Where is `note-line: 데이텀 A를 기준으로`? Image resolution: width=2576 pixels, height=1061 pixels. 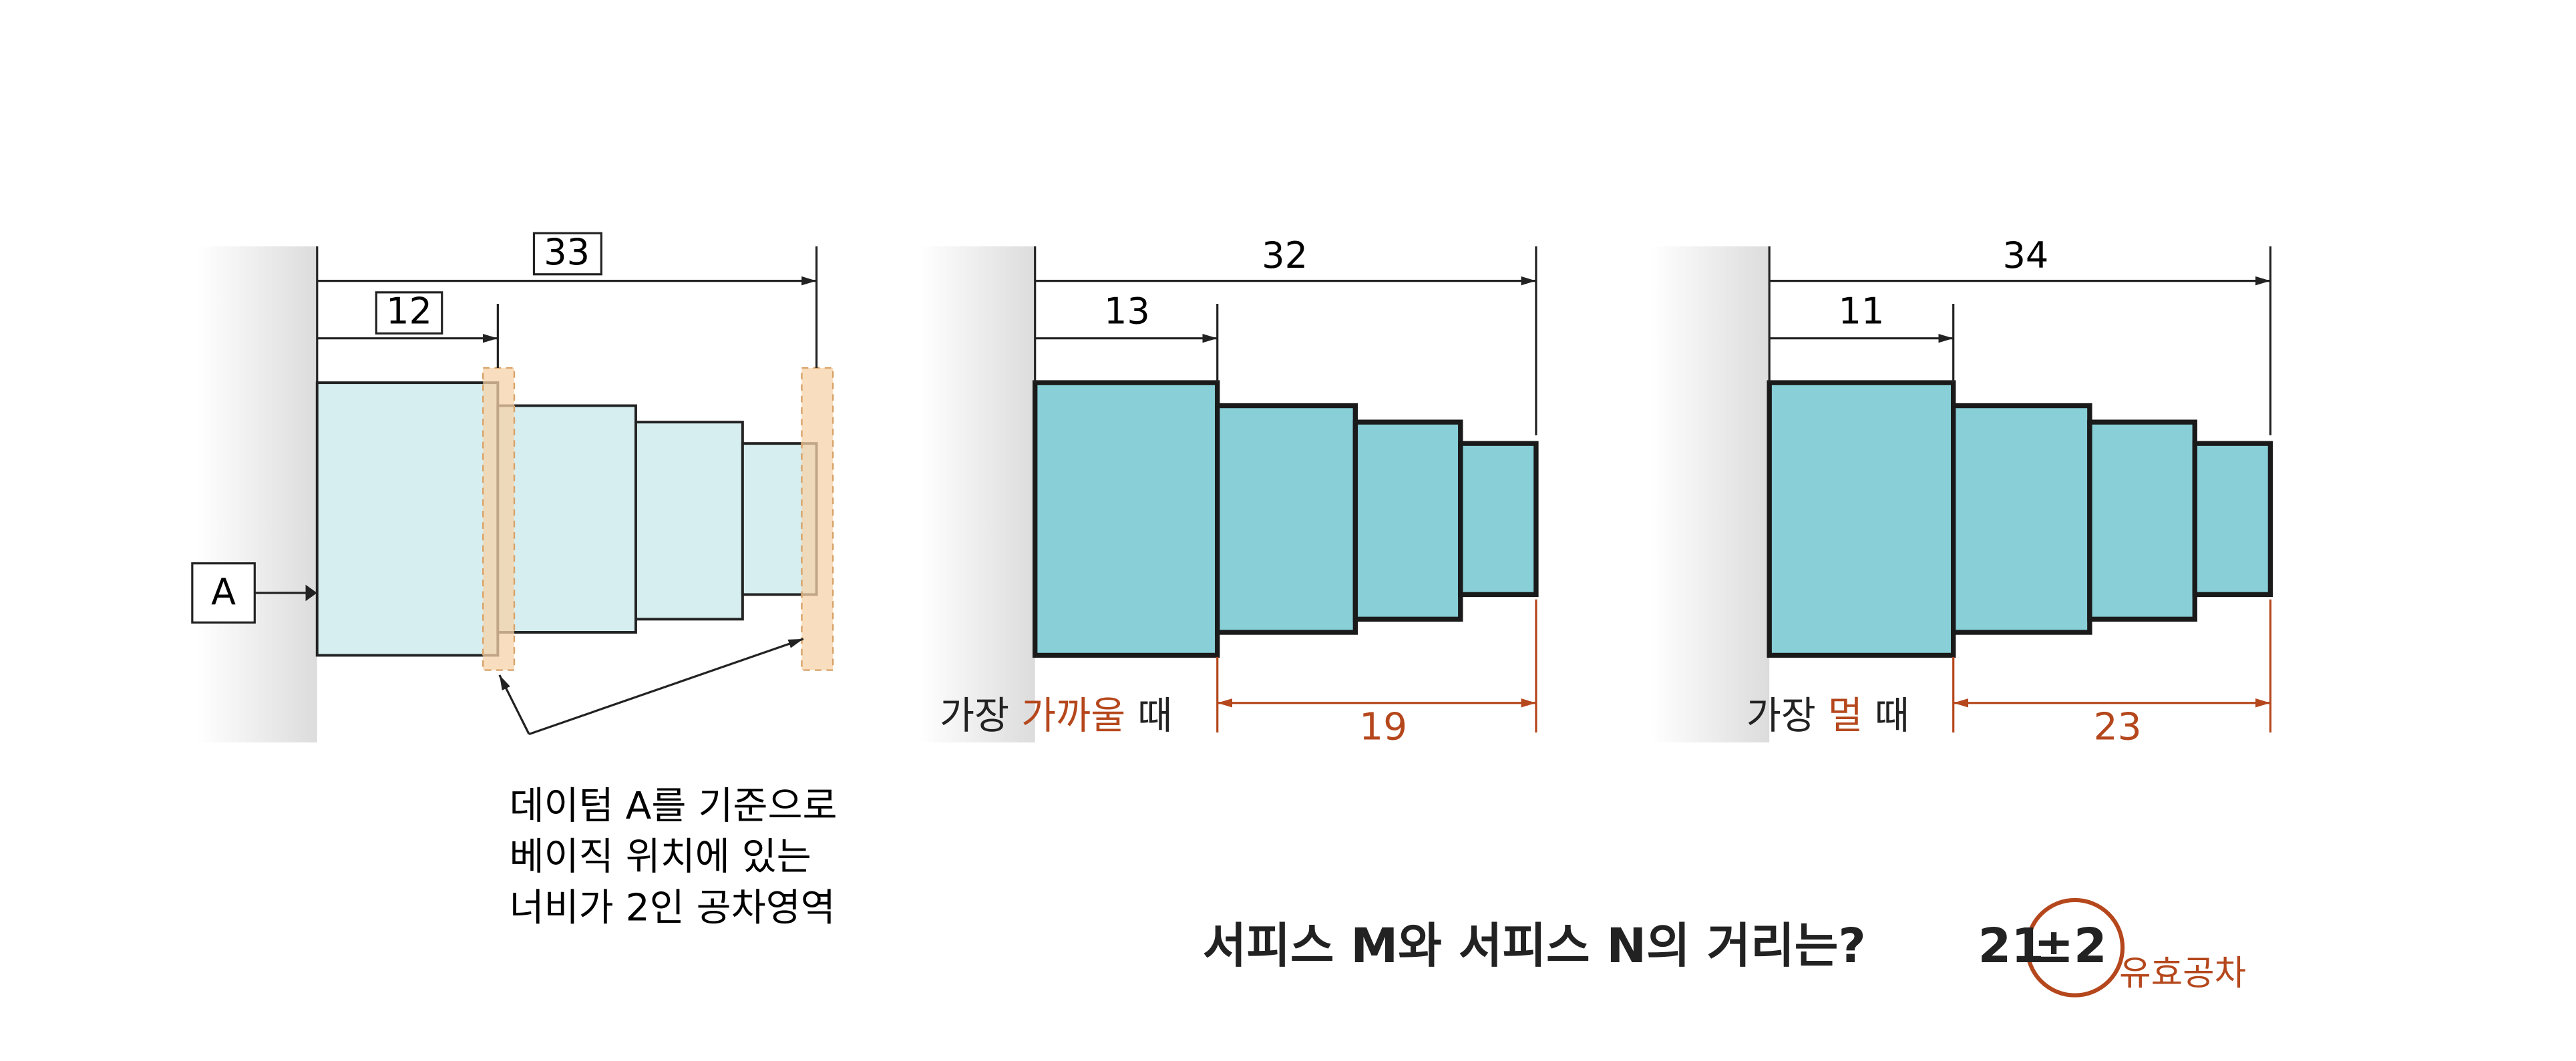
note-line: 데이텀 A를 기준으로 is located at coordinates (674, 806).